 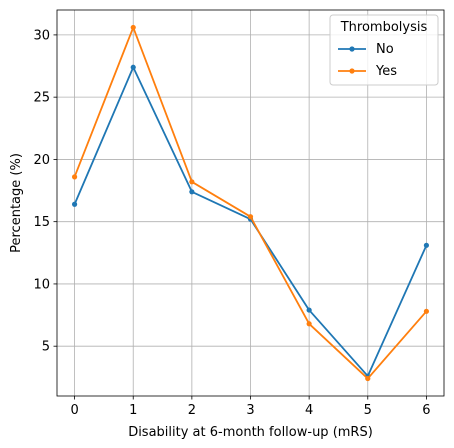 I want to click on y-tick-label: 20, so click(x=41, y=160).